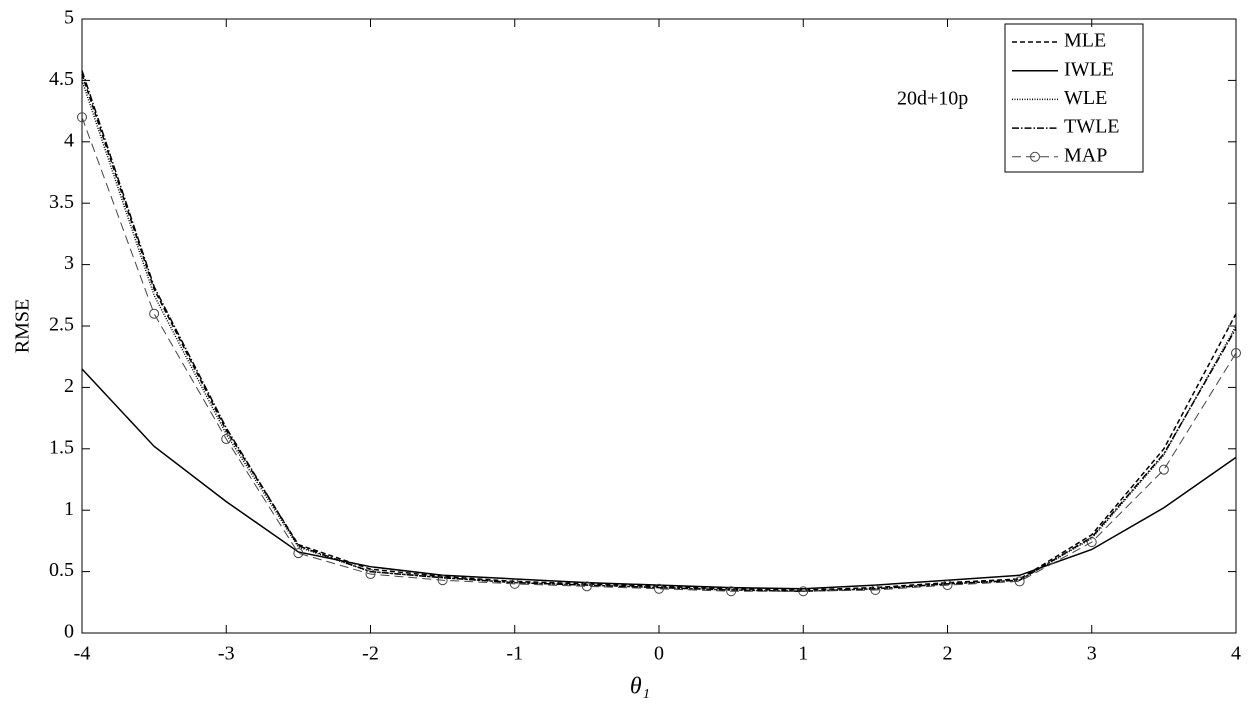 This screenshot has width=1254, height=726. I want to click on legend-box, so click(1074, 98).